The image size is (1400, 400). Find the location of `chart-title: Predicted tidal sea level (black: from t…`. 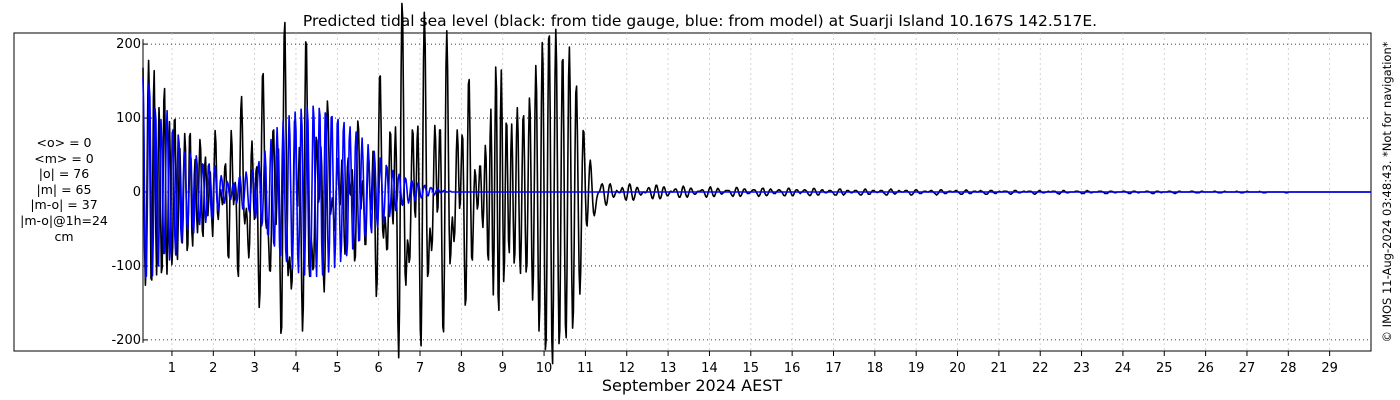

chart-title: Predicted tidal sea level (black: from t… is located at coordinates (700, 21).